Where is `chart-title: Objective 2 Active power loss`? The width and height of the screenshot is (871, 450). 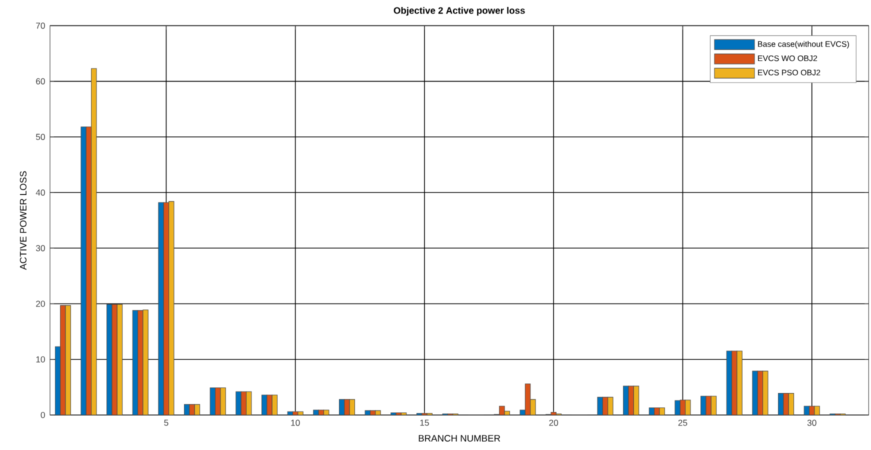
chart-title: Objective 2 Active power loss is located at coordinates (459, 11).